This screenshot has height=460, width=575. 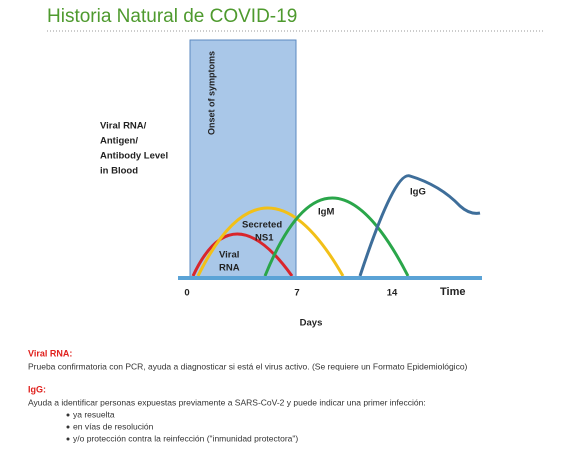 I want to click on curve-label: RNA, so click(x=229, y=268).